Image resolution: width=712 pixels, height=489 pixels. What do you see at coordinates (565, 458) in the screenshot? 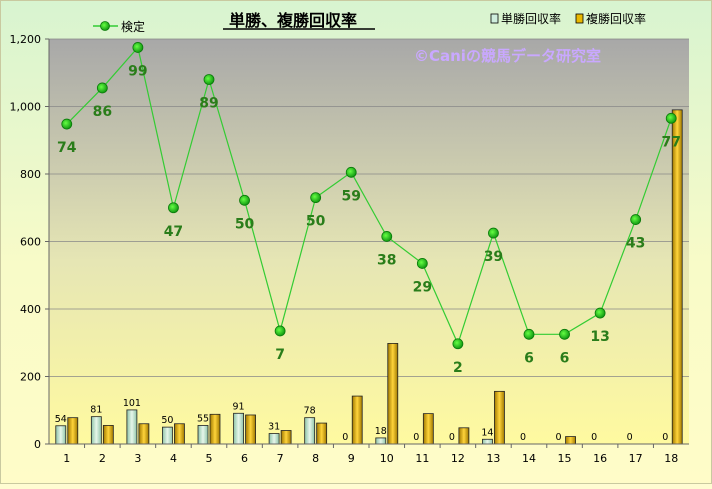
I see `x-tick-label: 15` at bounding box center [565, 458].